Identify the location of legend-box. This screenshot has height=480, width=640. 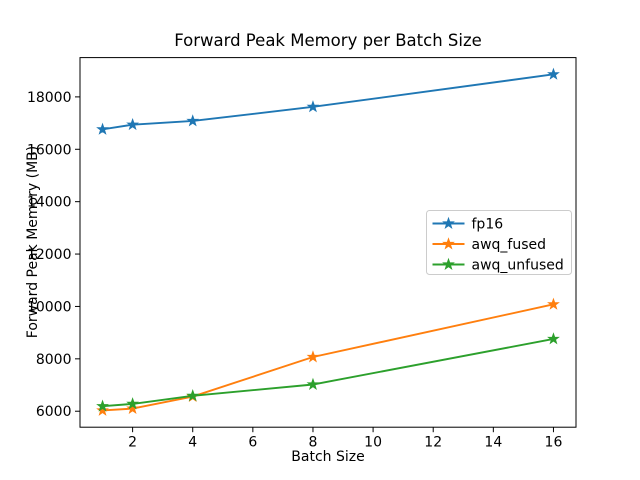
(499, 242).